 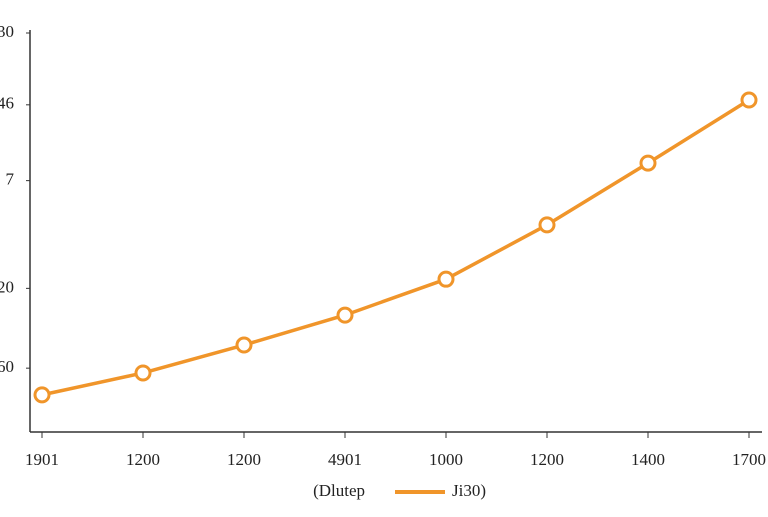 I want to click on x-tick-label: 1901, so click(x=42, y=459).